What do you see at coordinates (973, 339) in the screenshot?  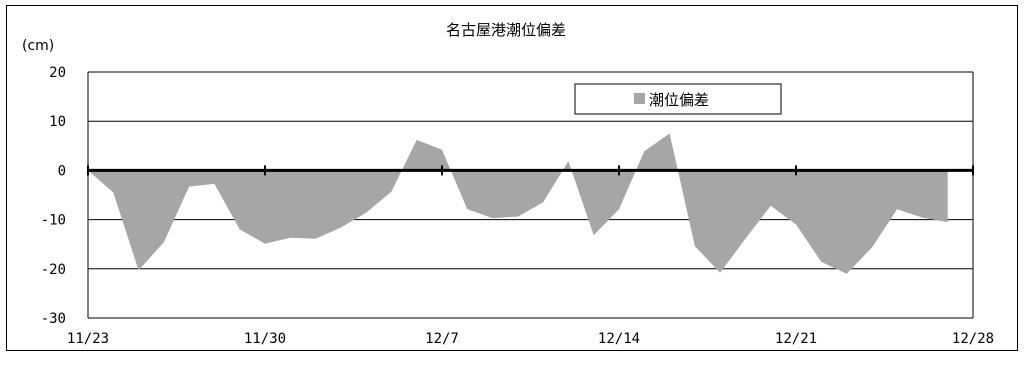 I see `x-tick-label: 12/28` at bounding box center [973, 339].